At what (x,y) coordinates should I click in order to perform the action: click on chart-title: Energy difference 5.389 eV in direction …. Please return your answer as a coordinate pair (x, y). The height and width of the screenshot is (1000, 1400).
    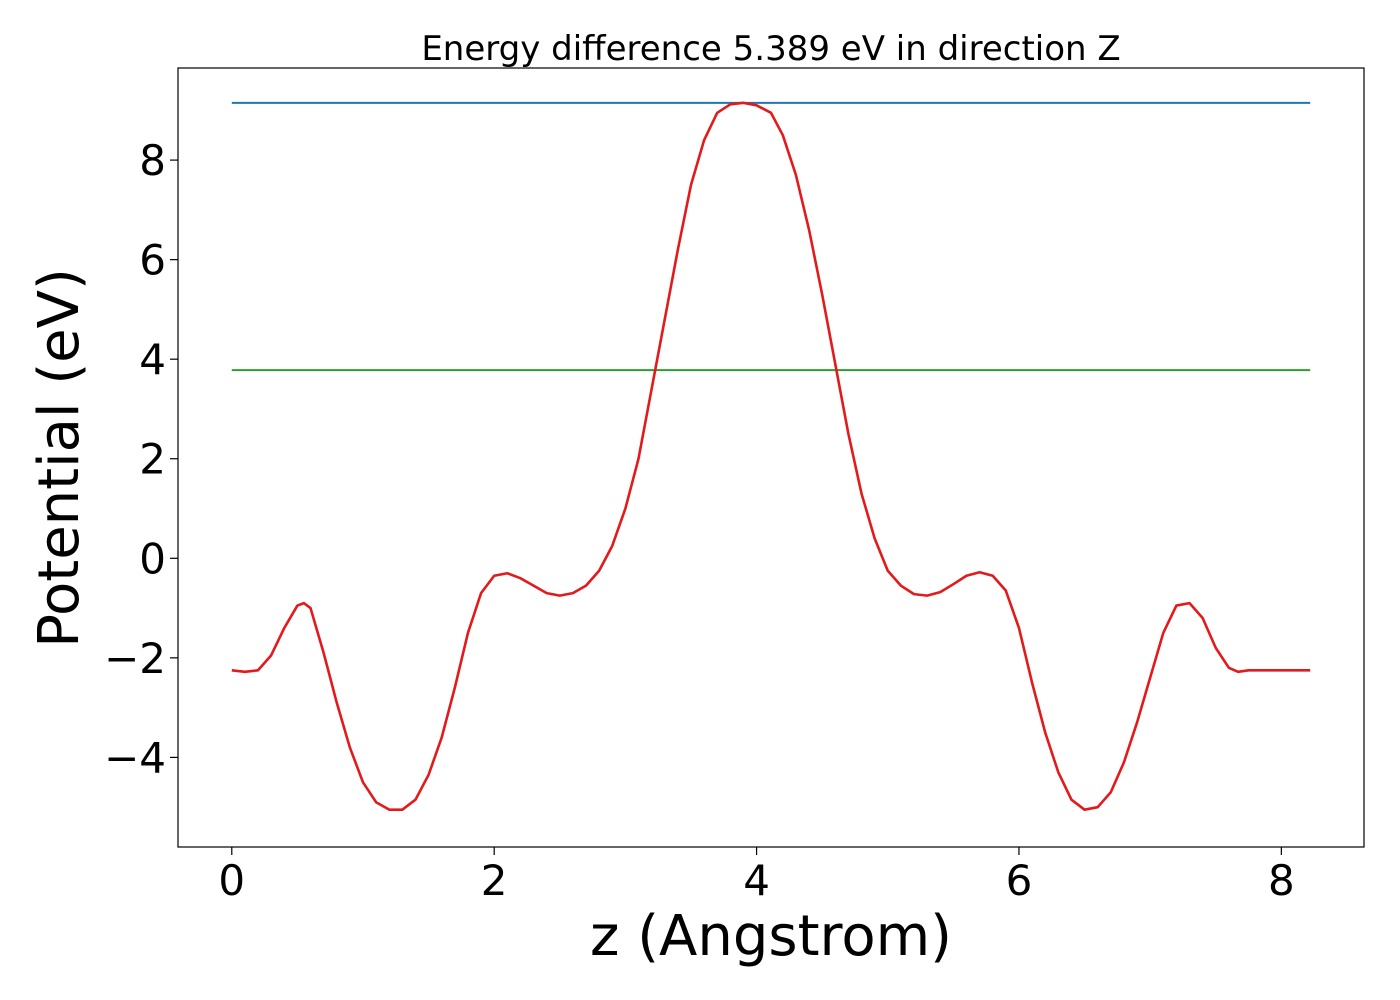
    Looking at the image, I should click on (770, 49).